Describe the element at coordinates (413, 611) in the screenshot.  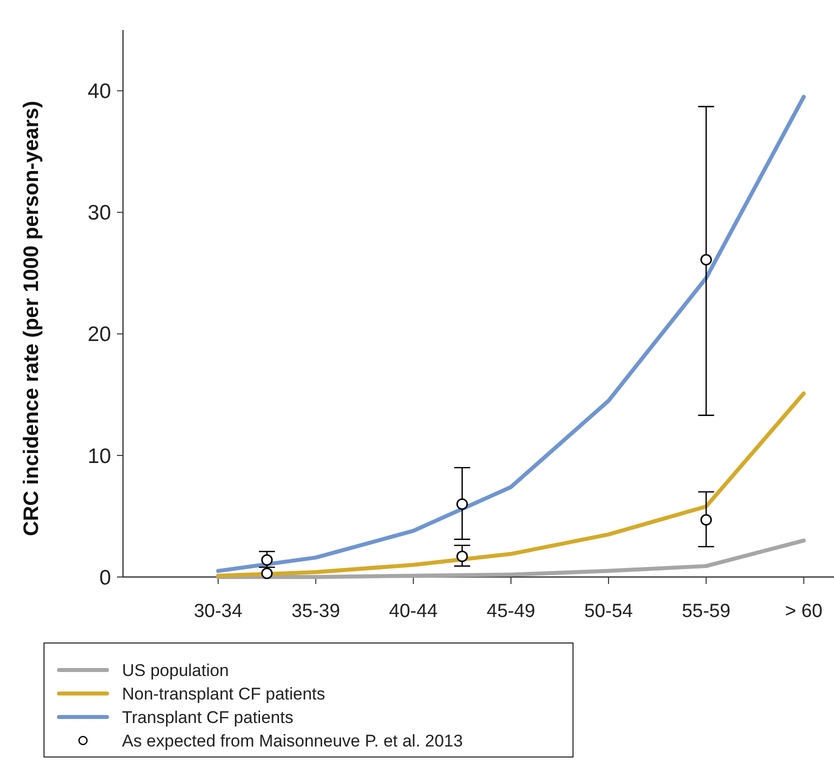
I see `x-tick-label: 40-44` at that location.